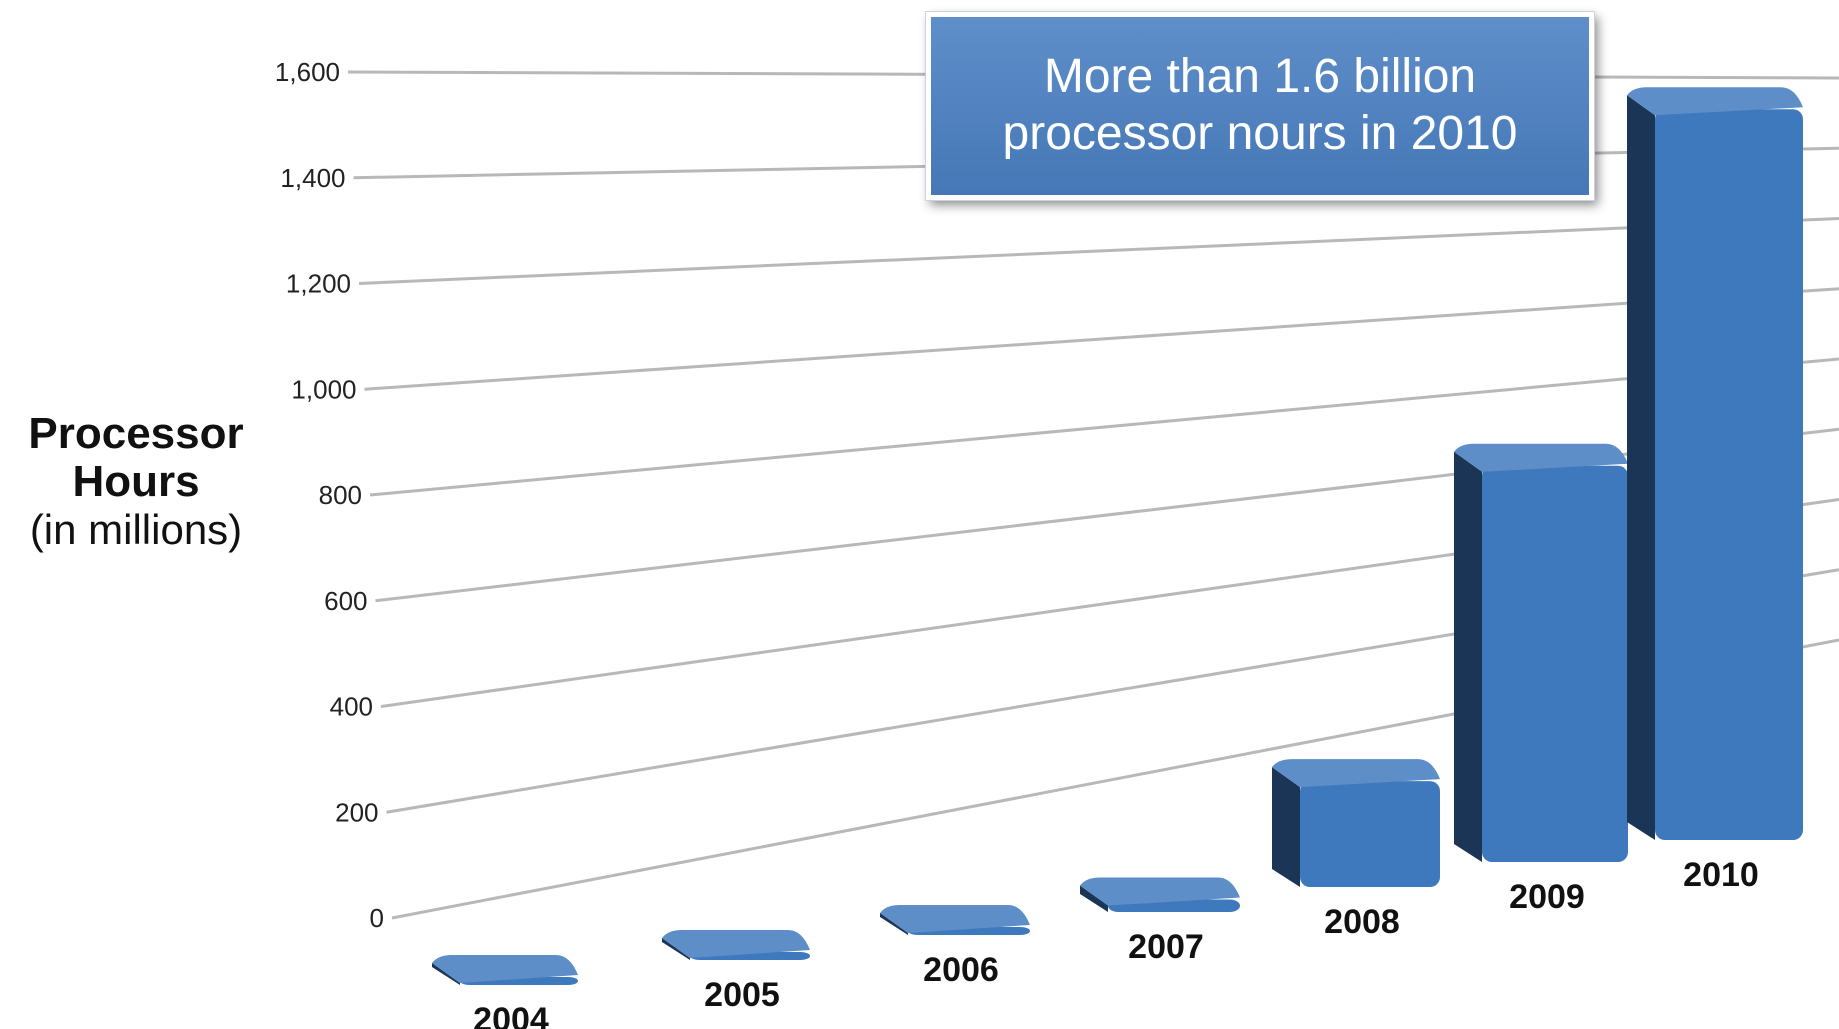 The height and width of the screenshot is (1029, 1839). I want to click on bar-2008, so click(1356, 823).